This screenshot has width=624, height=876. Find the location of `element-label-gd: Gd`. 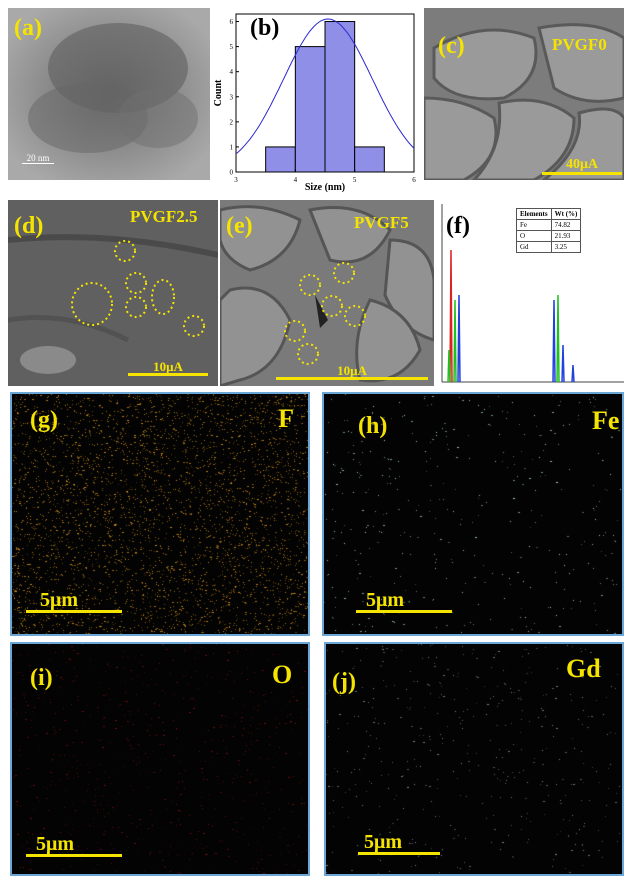

element-label-gd: Gd is located at coordinates (583, 668).